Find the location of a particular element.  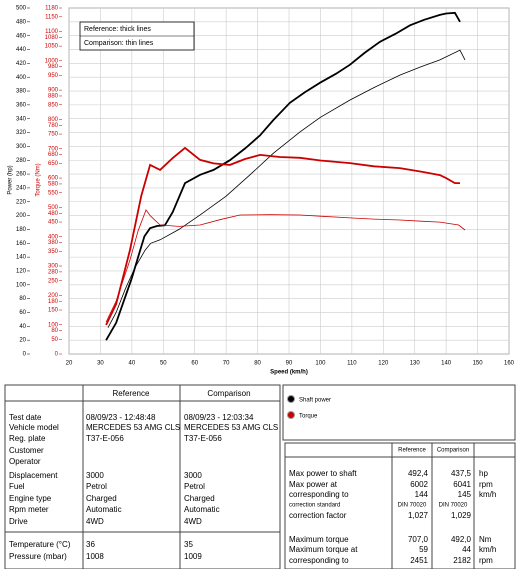

table-cell: Test date is located at coordinates (25, 417).